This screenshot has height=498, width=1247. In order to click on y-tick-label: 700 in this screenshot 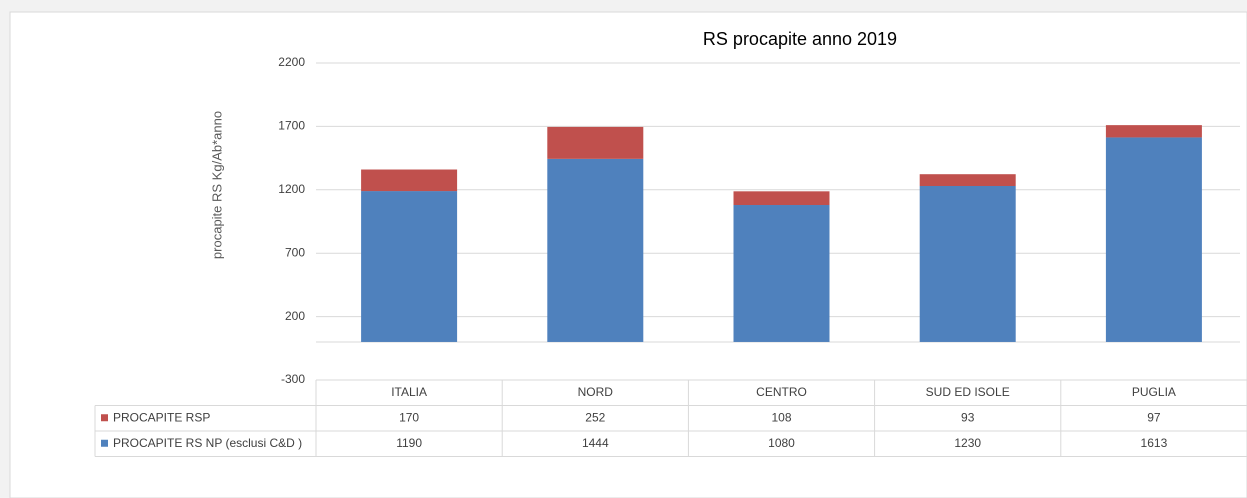, I will do `click(295, 252)`.